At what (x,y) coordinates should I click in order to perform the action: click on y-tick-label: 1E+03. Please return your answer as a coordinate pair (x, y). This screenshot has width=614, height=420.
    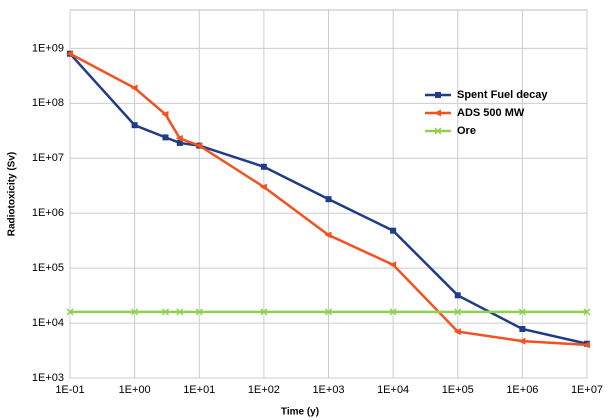
    Looking at the image, I should click on (48, 378).